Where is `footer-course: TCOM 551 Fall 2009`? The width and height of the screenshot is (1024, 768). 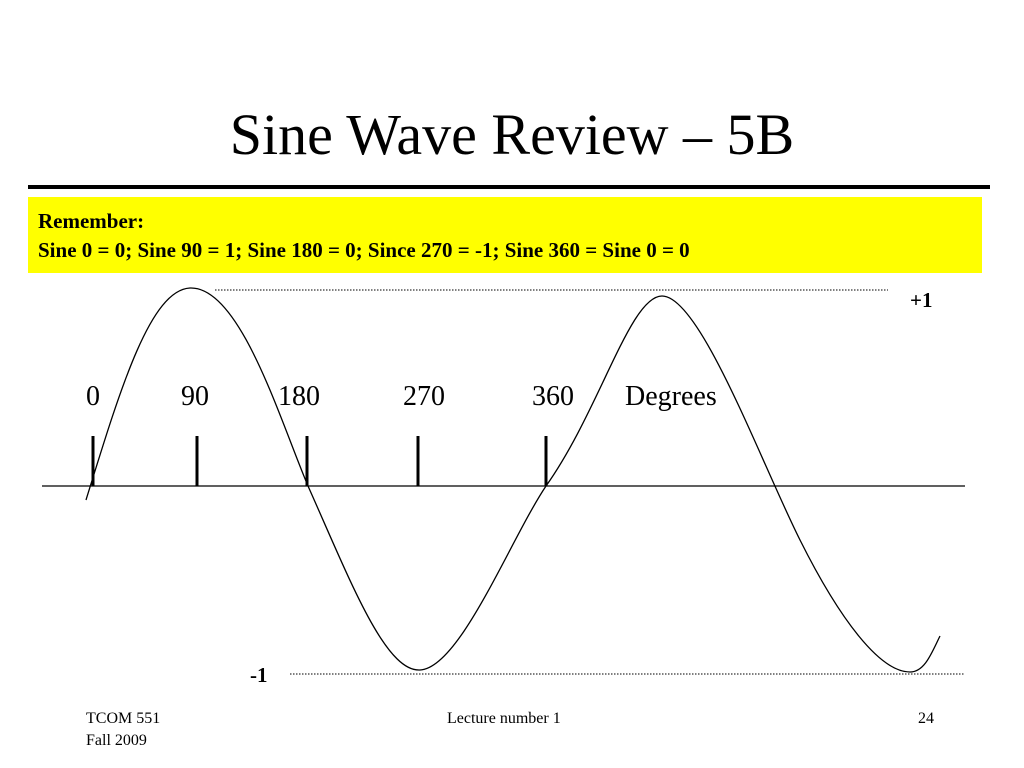 footer-course: TCOM 551 Fall 2009 is located at coordinates (123, 730).